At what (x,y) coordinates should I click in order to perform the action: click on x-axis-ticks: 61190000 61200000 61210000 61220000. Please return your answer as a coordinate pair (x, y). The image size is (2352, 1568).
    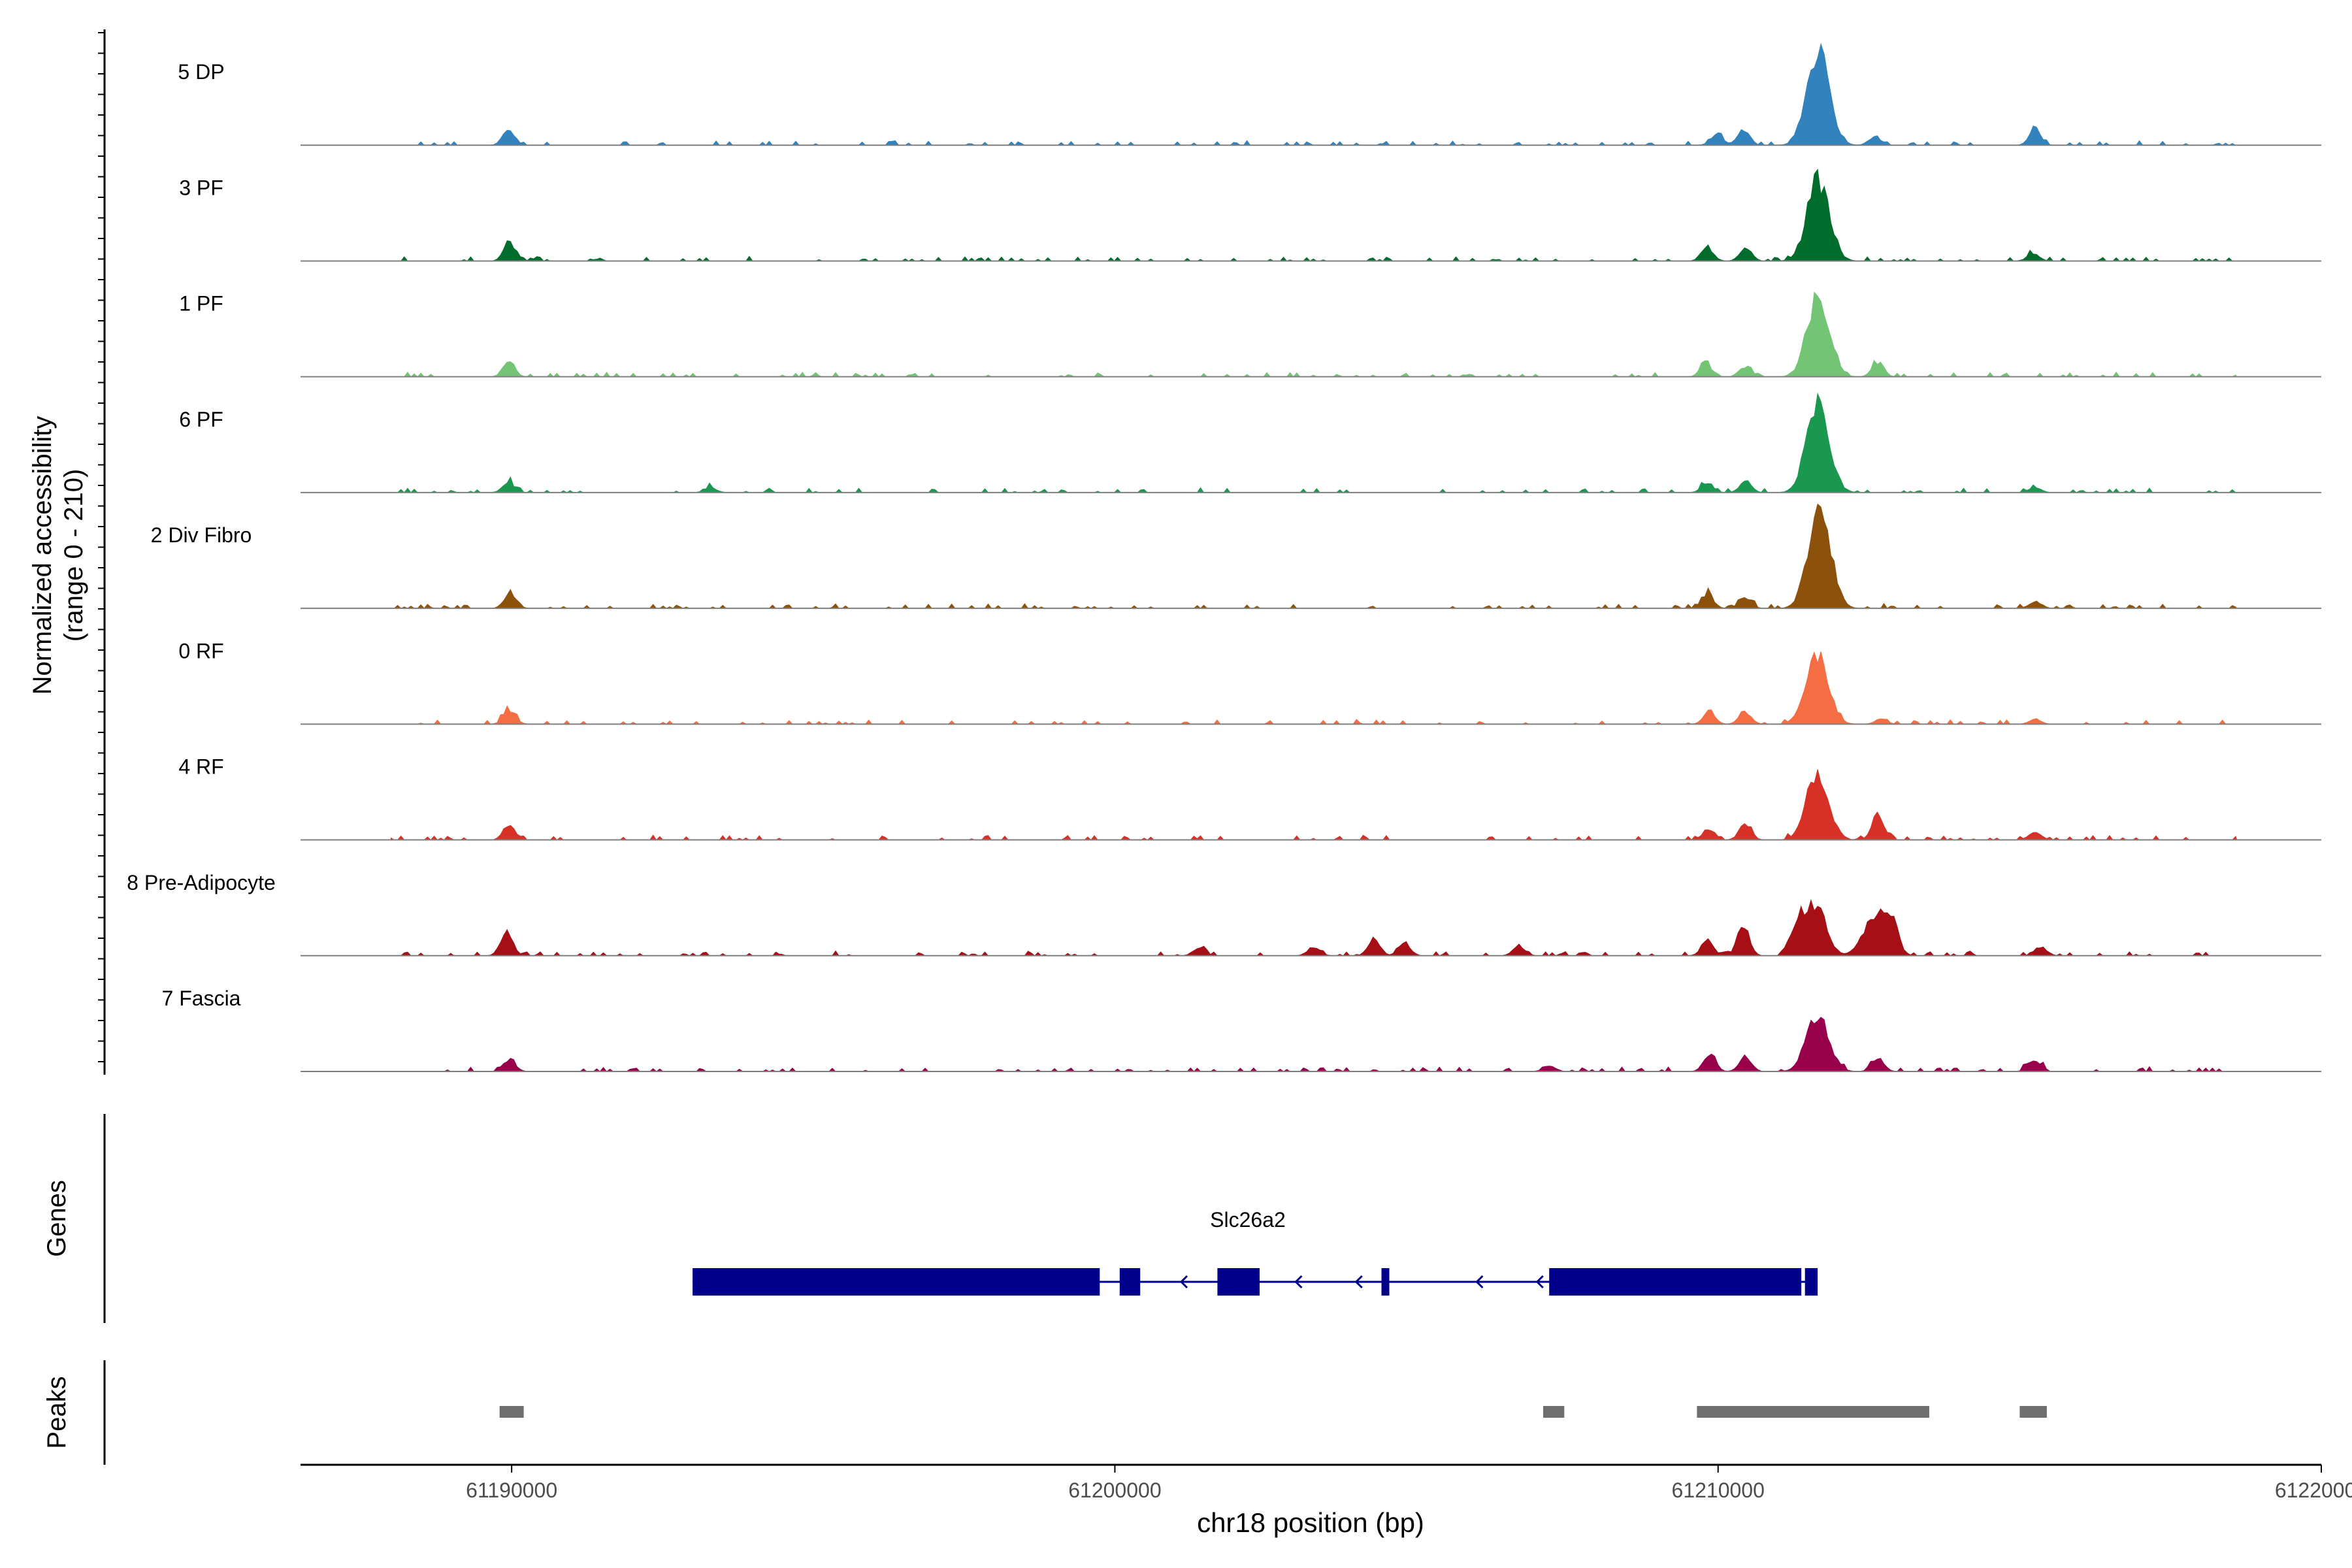
    Looking at the image, I should click on (1409, 1483).